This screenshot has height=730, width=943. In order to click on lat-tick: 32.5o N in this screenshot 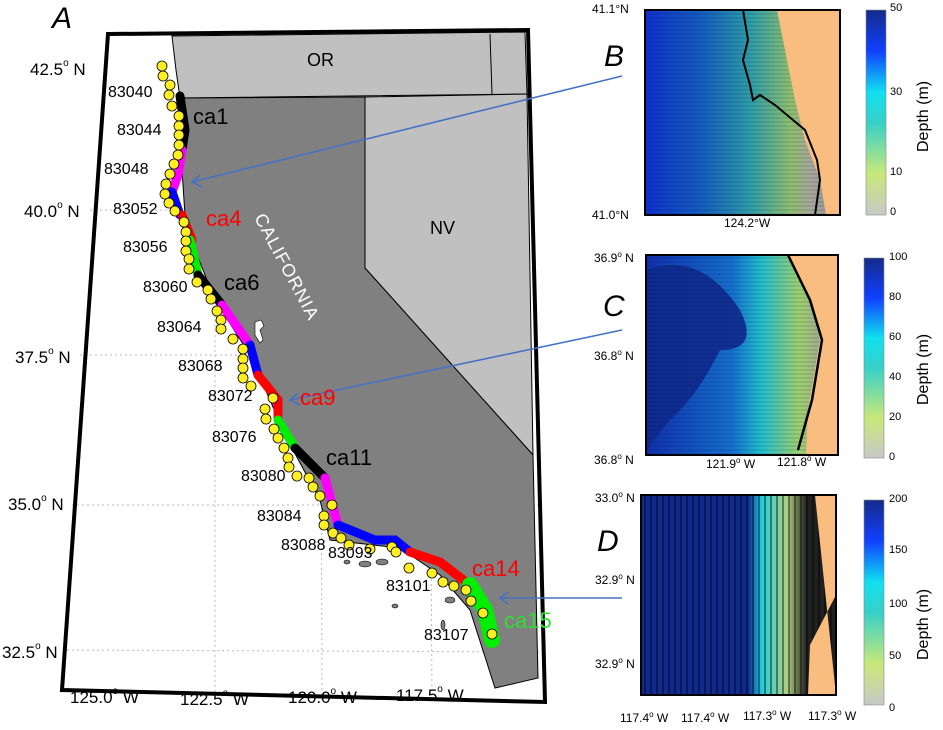, I will do `click(30, 651)`.